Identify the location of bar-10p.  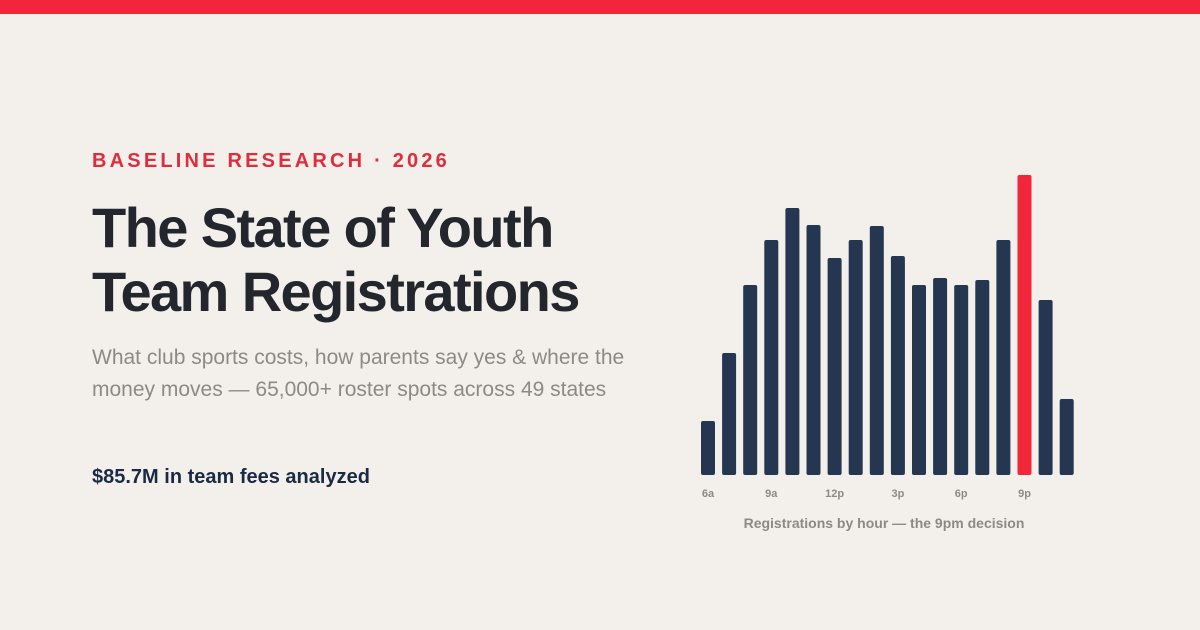
(1045, 387).